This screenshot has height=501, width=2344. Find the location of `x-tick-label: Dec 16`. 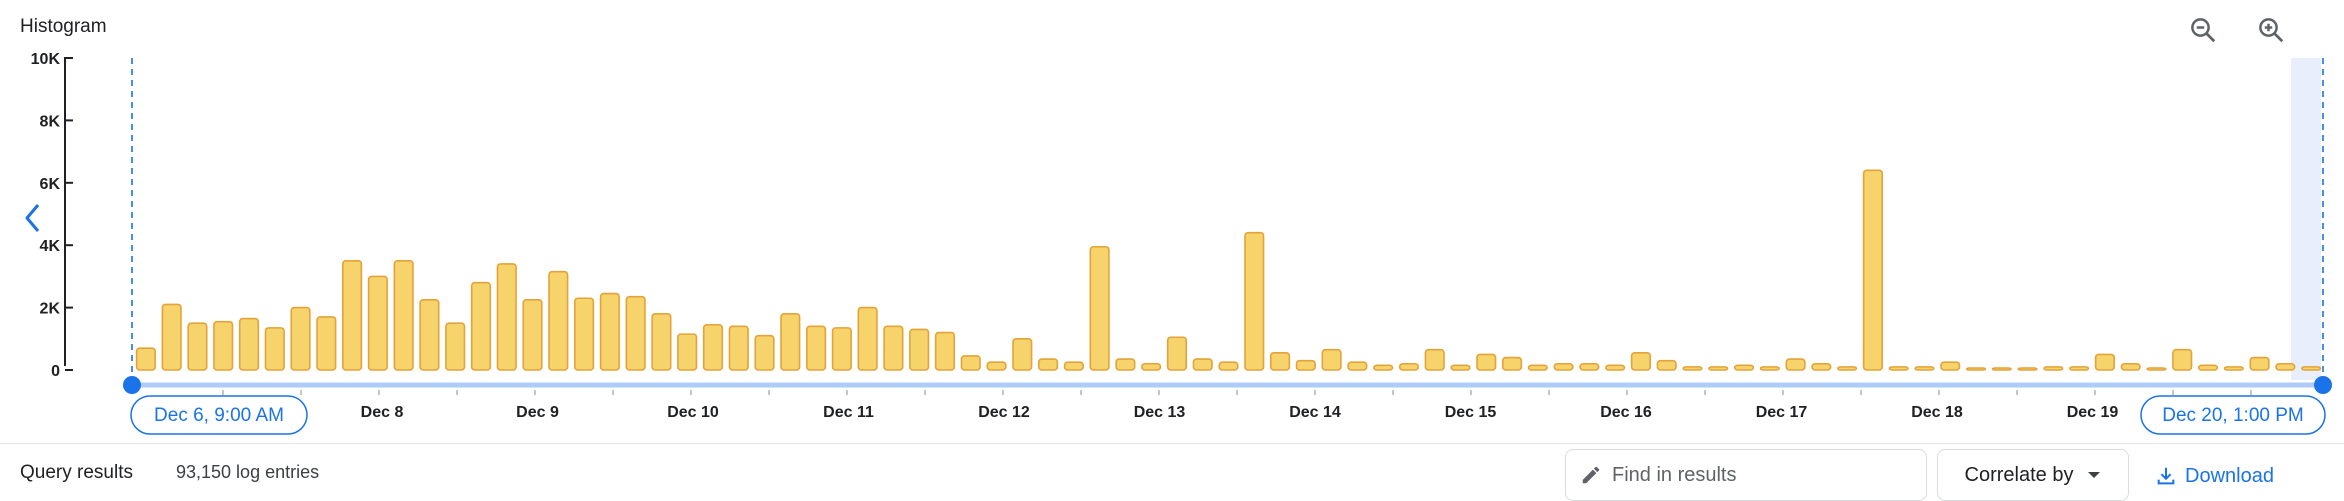

x-tick-label: Dec 16 is located at coordinates (1626, 412).